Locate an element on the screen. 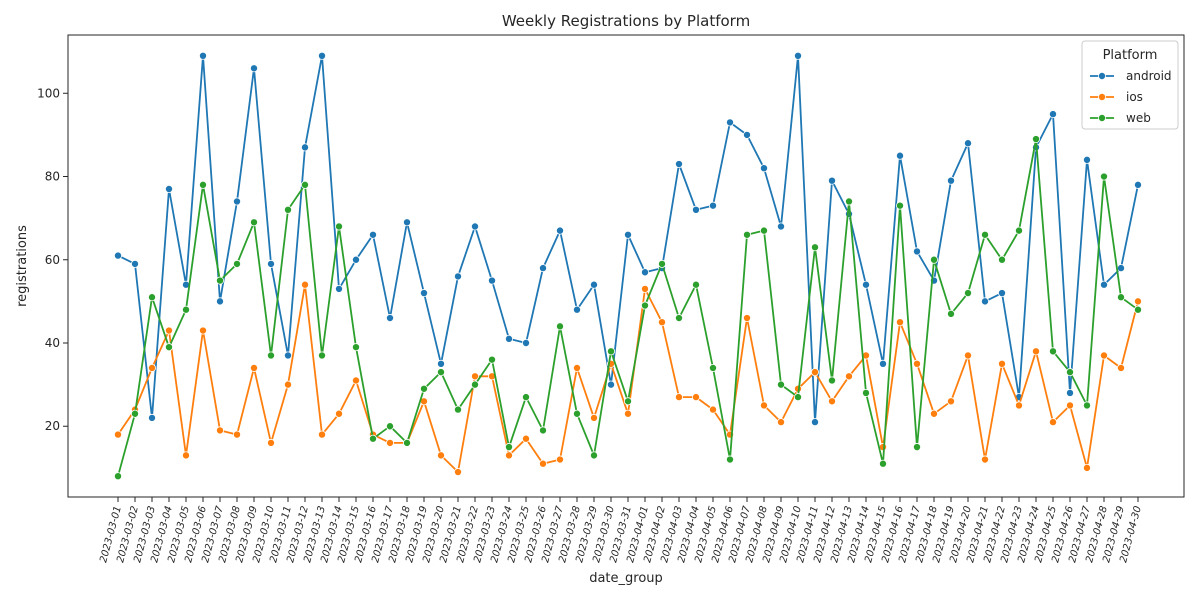 The width and height of the screenshot is (1200, 600). legend-label: ios is located at coordinates (1134, 97).